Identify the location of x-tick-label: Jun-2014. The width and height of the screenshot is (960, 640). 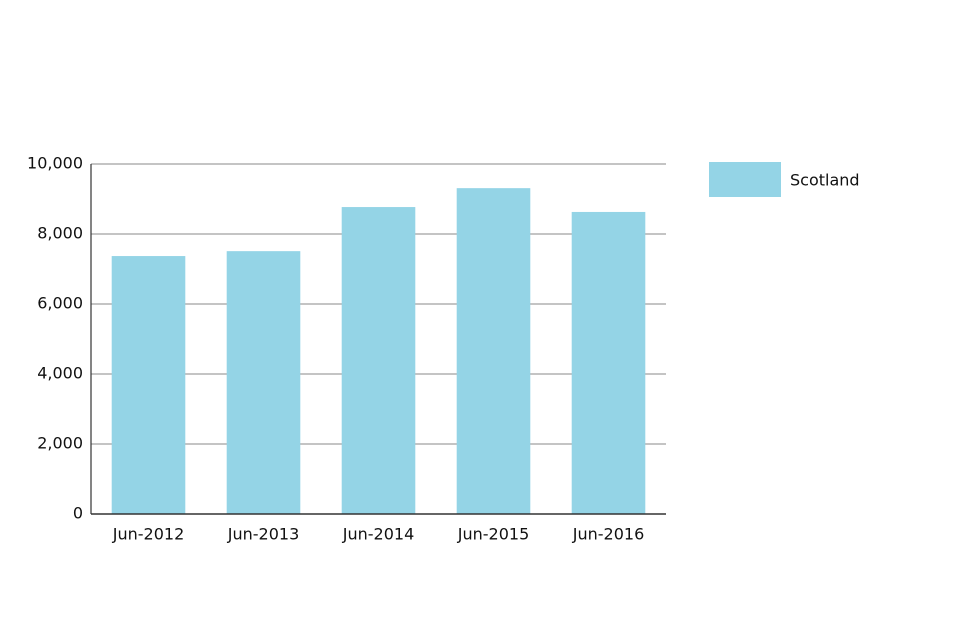
(378, 534).